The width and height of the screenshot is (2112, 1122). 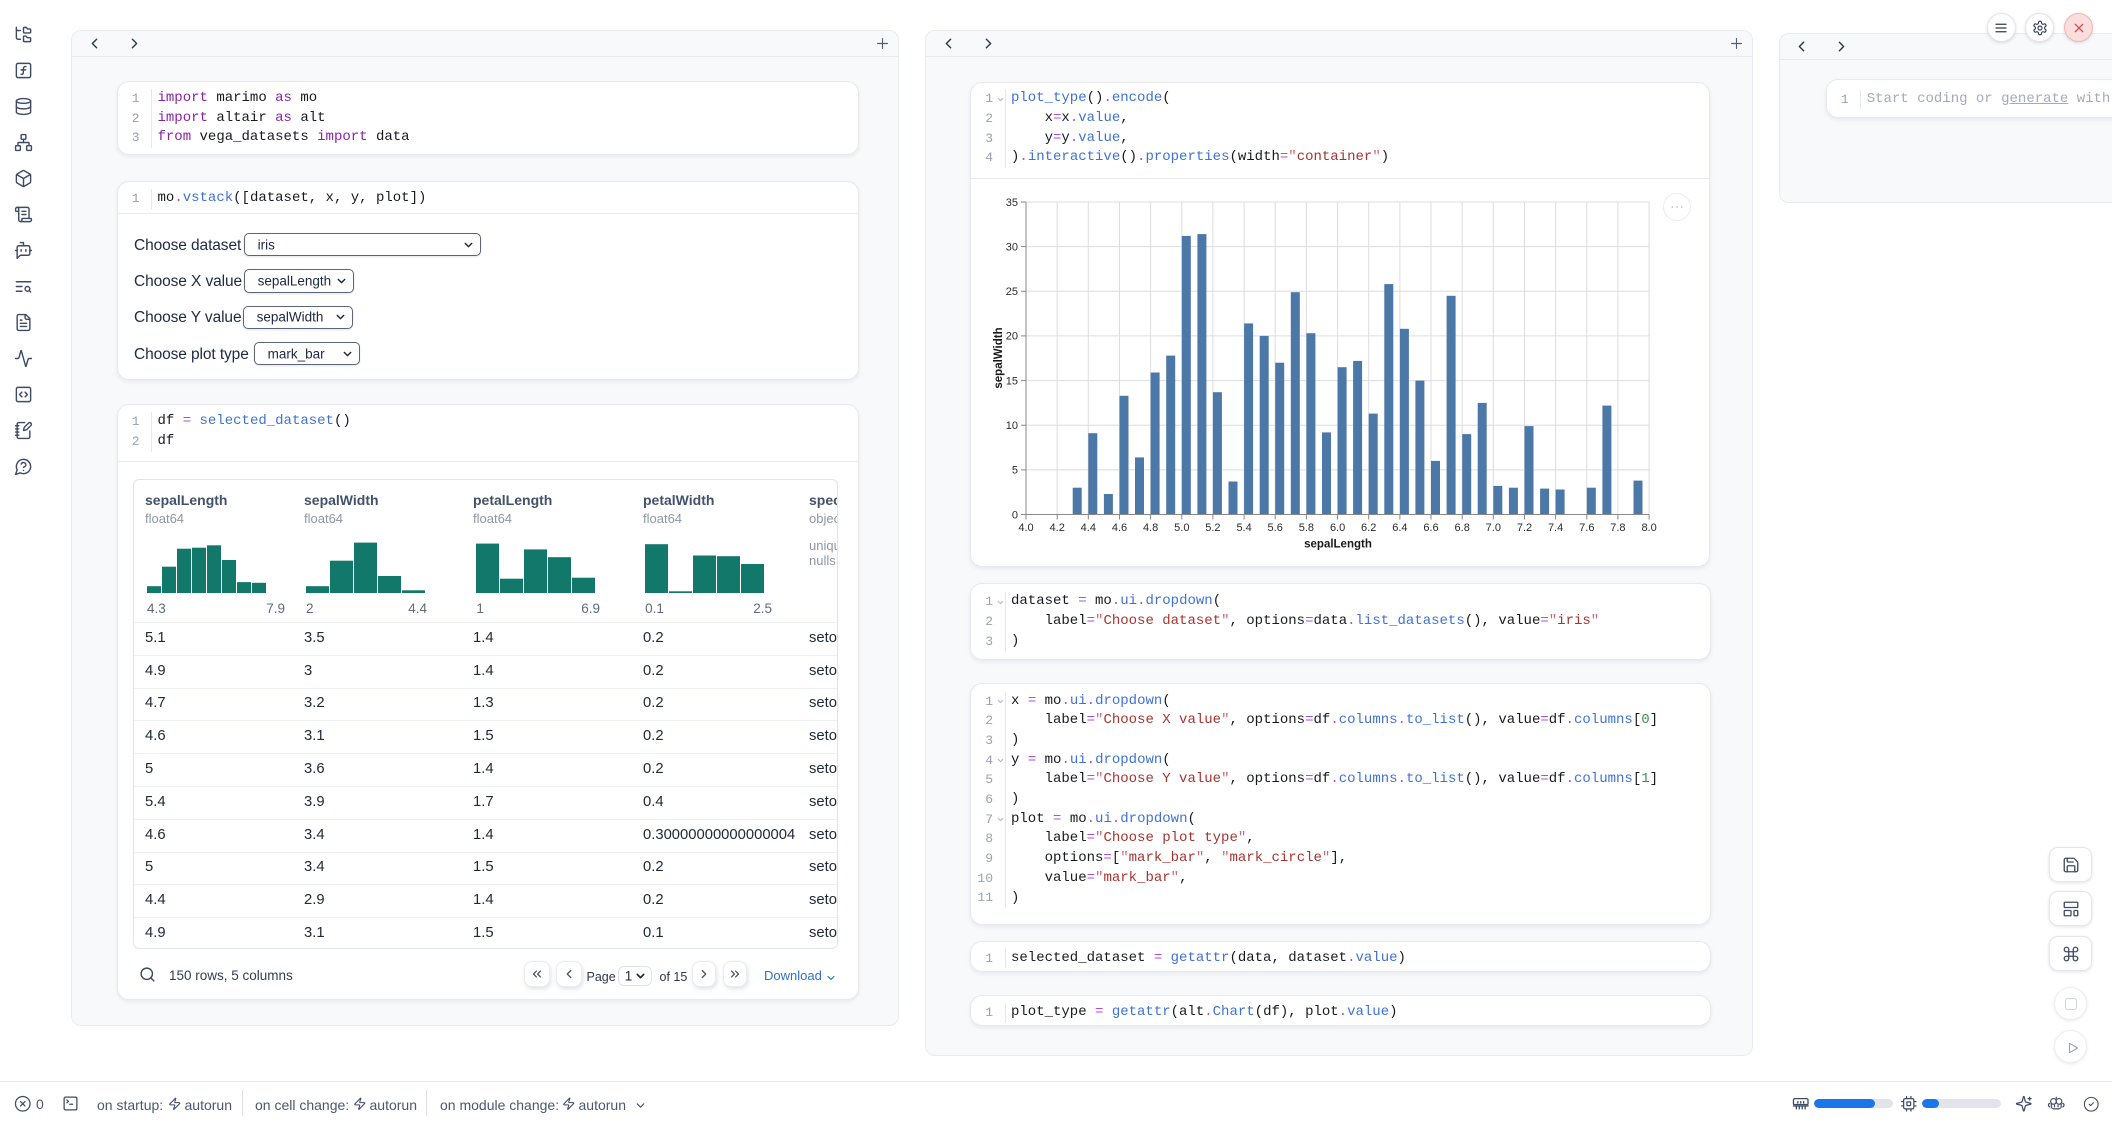 I want to click on svg-text: 4.2, so click(x=1057, y=528).